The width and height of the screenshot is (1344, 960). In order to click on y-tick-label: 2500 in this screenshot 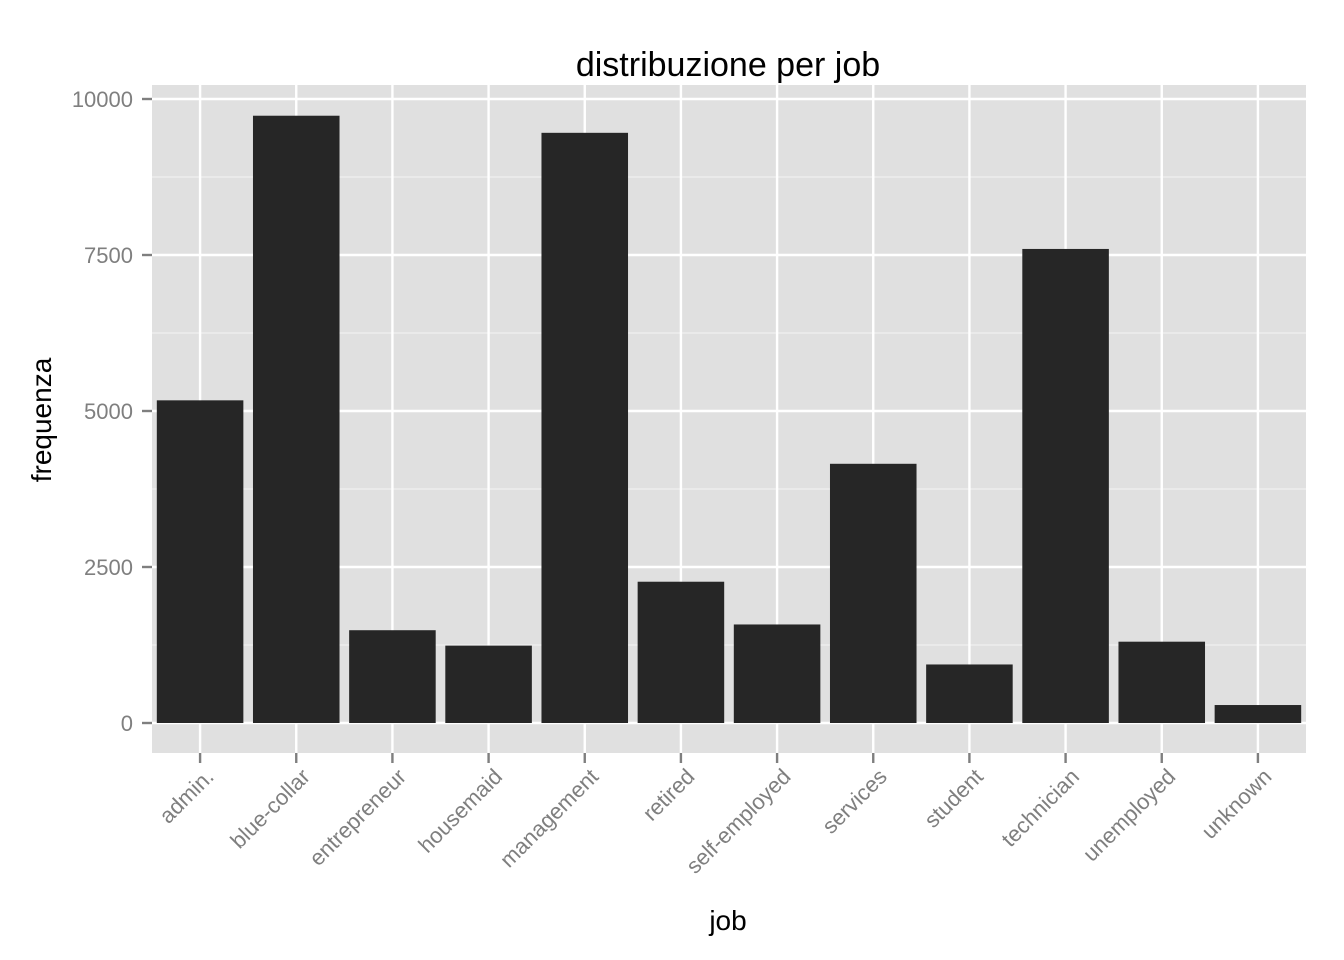, I will do `click(108, 567)`.